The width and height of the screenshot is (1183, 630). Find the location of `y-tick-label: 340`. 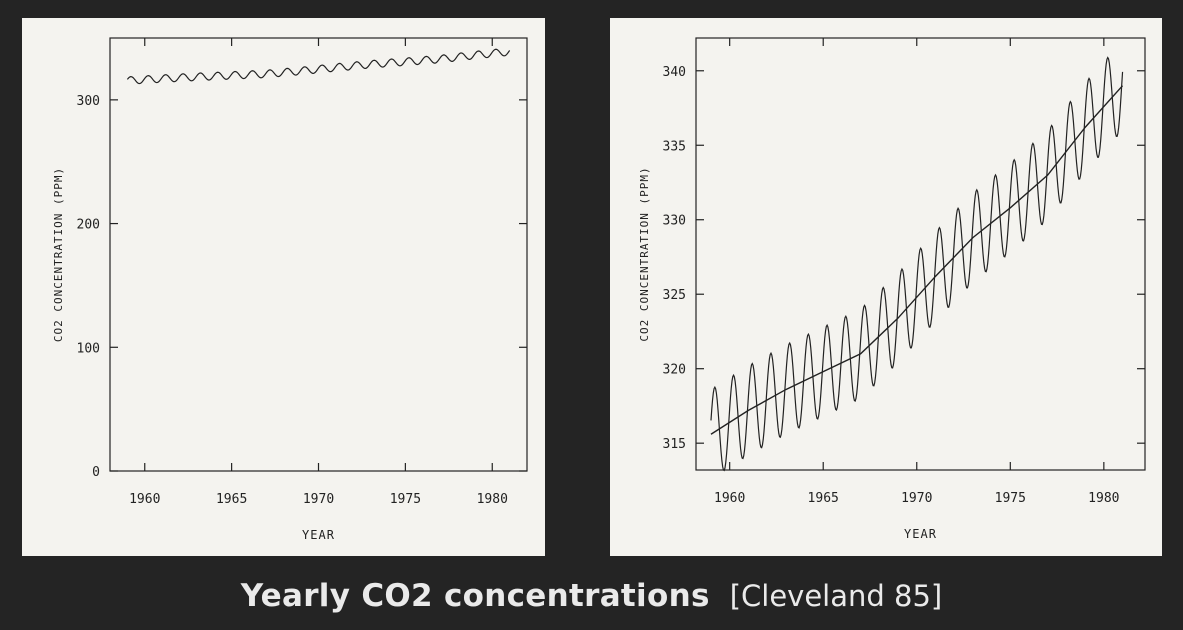

y-tick-label: 340 is located at coordinates (674, 72).